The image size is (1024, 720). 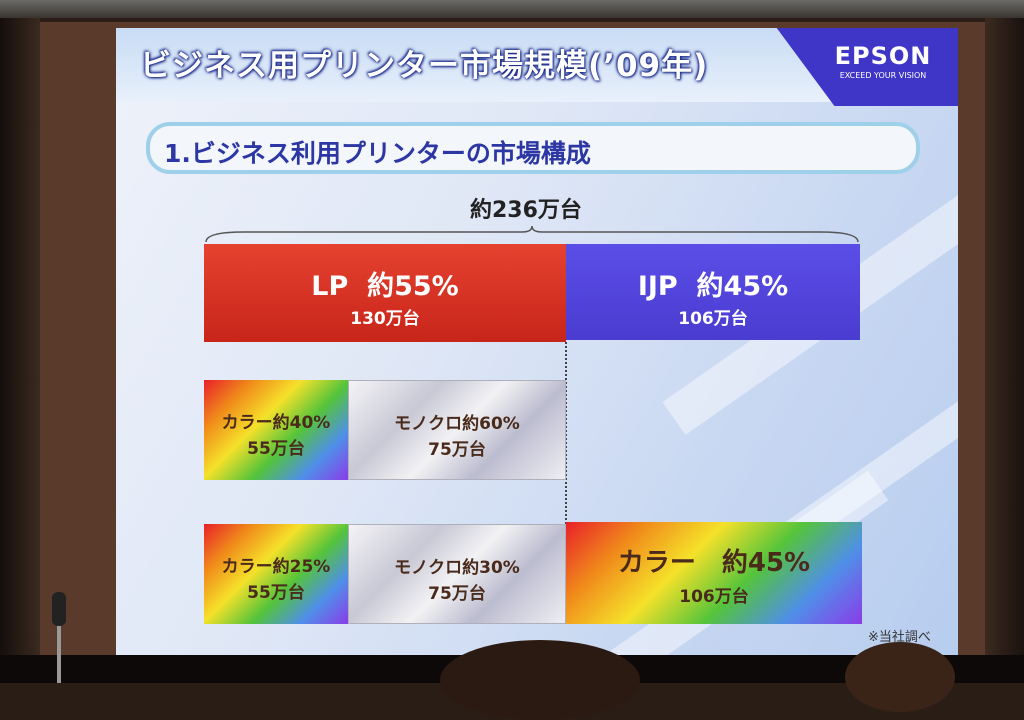 What do you see at coordinates (457, 450) in the screenshot?
I see `lp-mono-units: 75万台` at bounding box center [457, 450].